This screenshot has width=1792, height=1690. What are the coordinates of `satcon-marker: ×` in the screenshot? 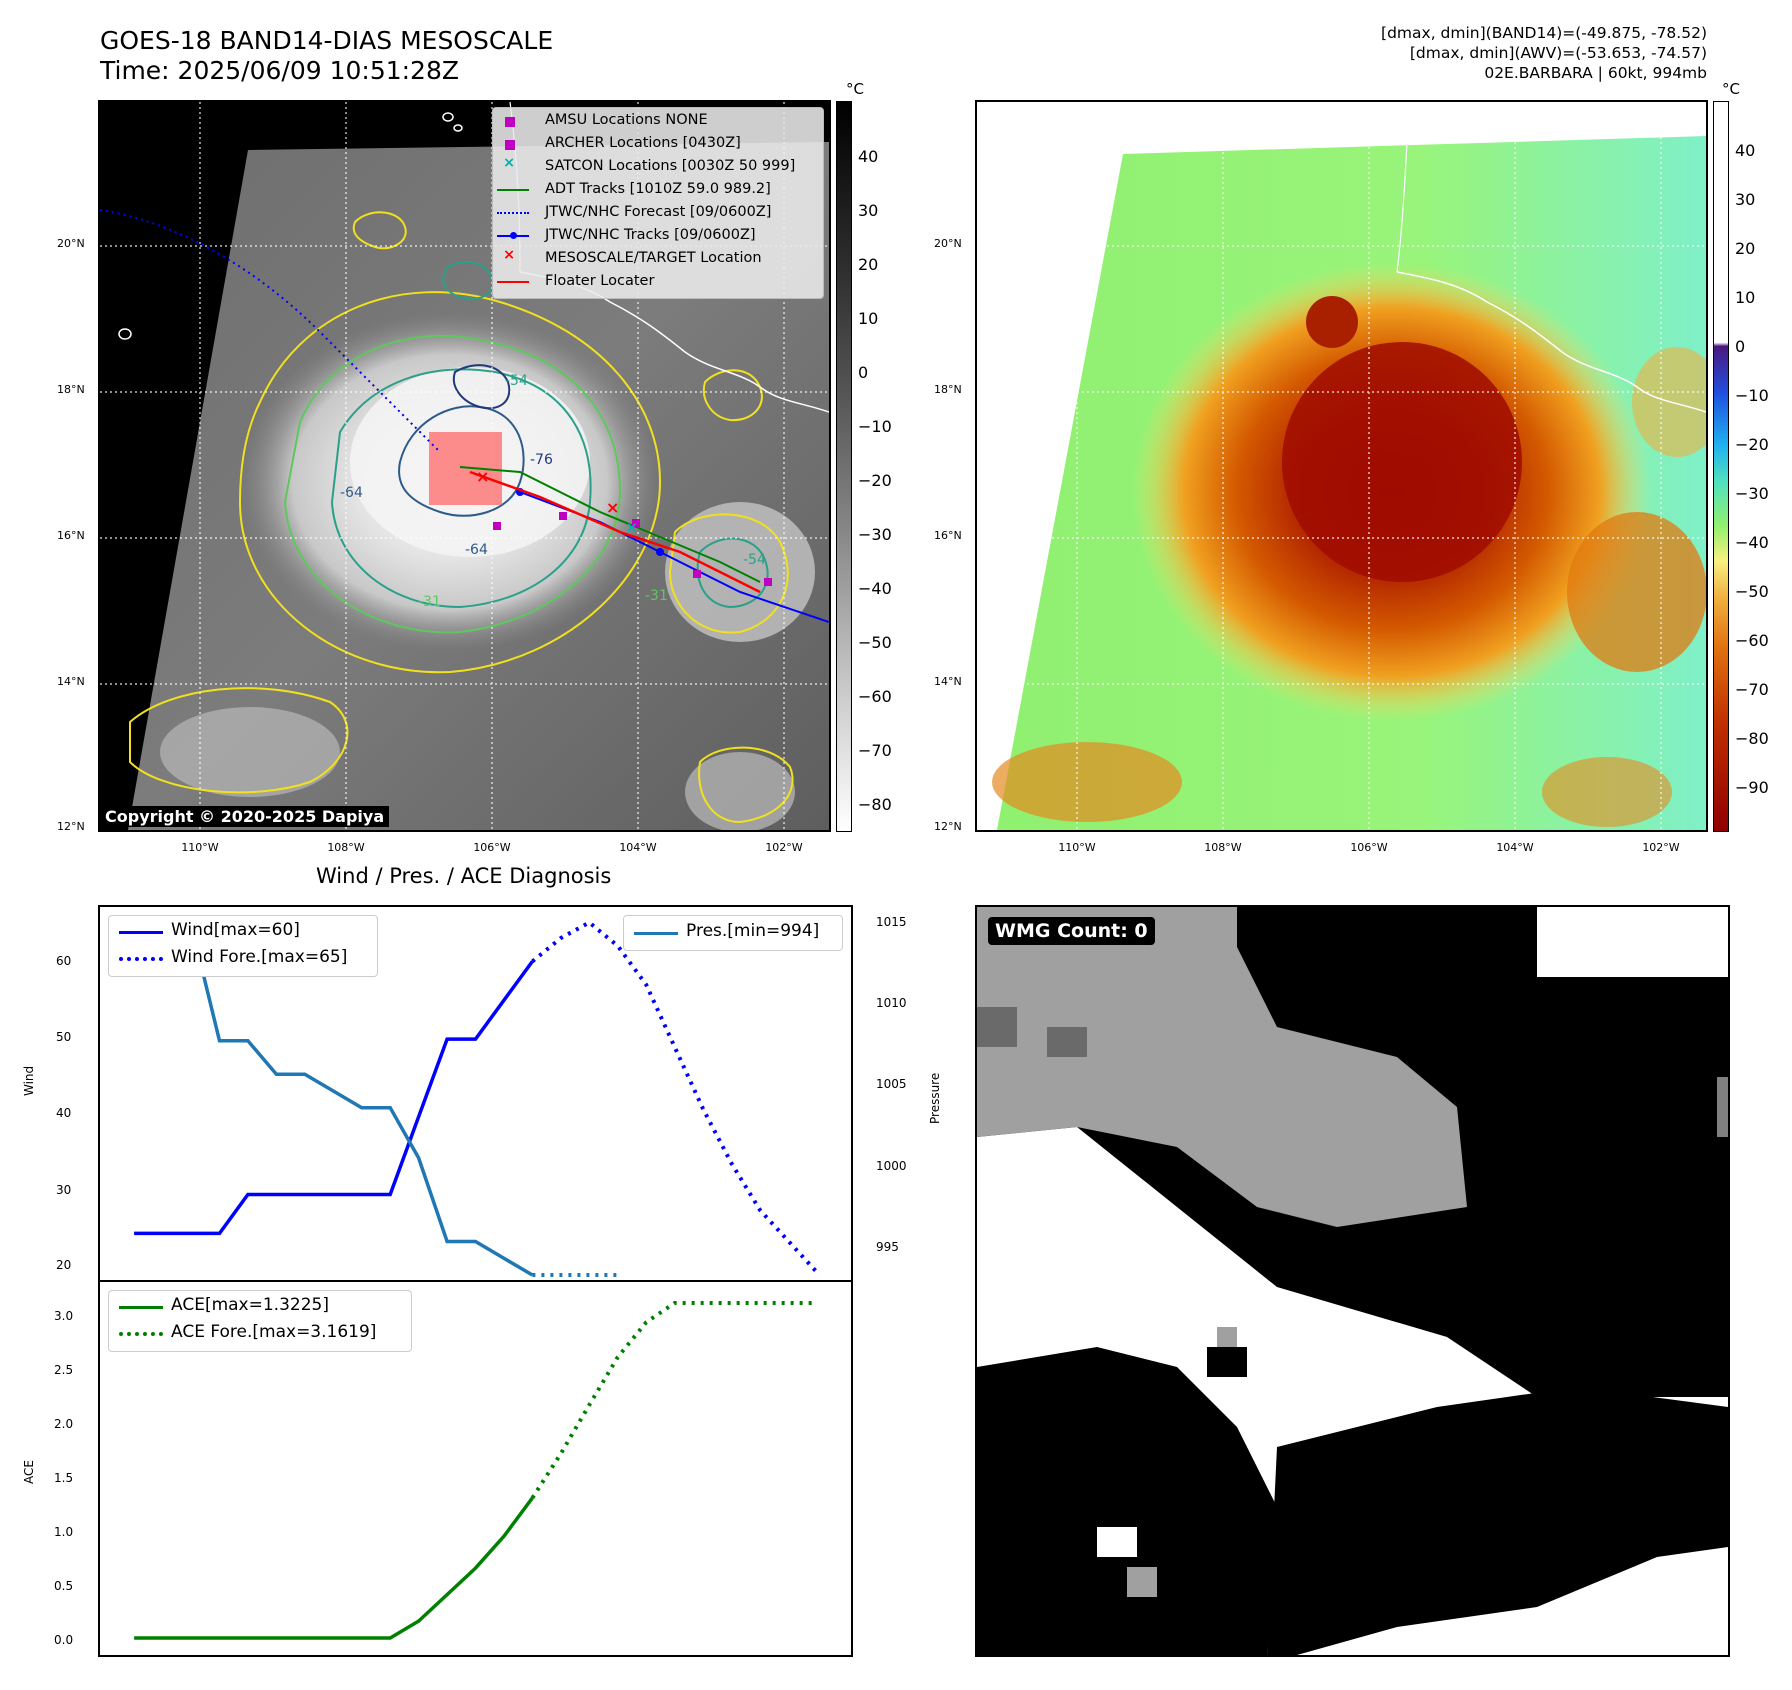 It's located at (632, 528).